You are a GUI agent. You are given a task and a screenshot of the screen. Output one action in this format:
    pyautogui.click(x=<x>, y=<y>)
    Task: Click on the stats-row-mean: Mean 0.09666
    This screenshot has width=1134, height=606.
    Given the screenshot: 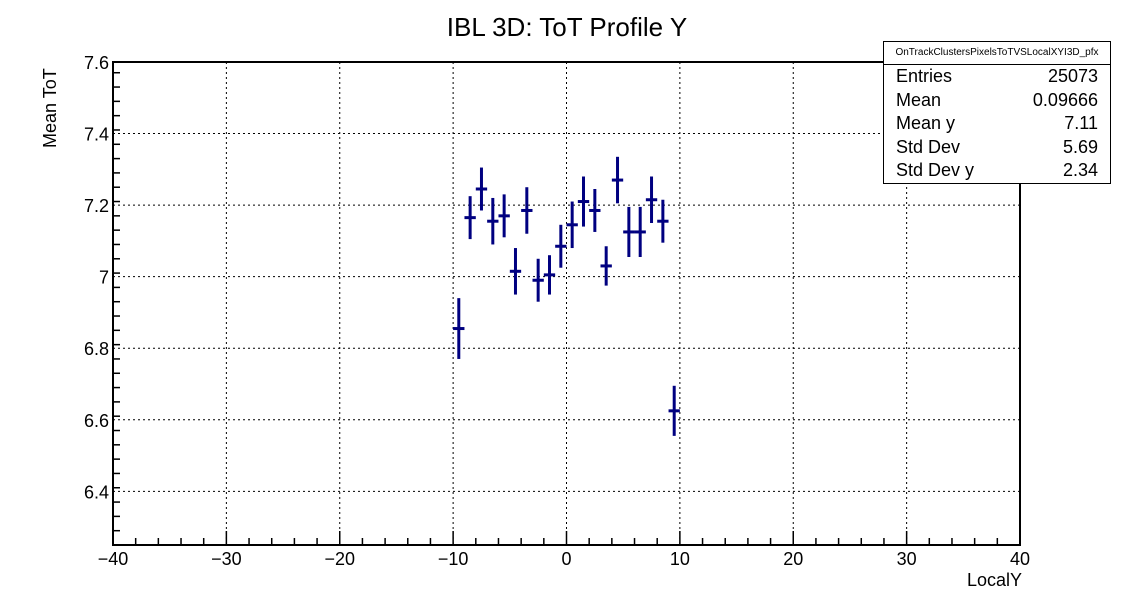 What is the action you would take?
    pyautogui.click(x=997, y=101)
    